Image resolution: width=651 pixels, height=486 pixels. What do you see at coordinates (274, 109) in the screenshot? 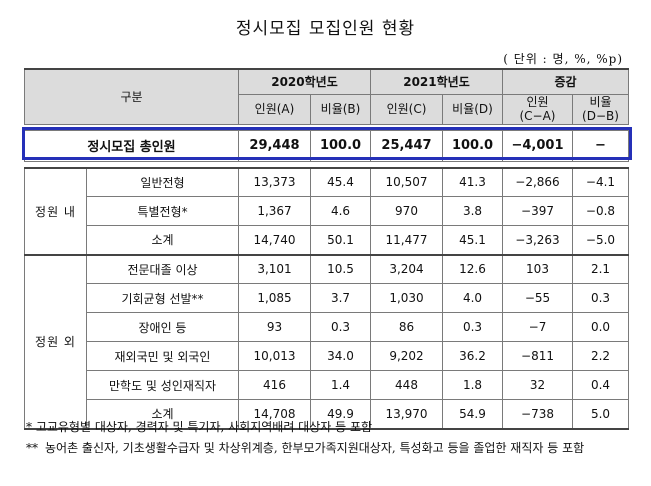
I see `header-col-a: 인원(A)` at bounding box center [274, 109].